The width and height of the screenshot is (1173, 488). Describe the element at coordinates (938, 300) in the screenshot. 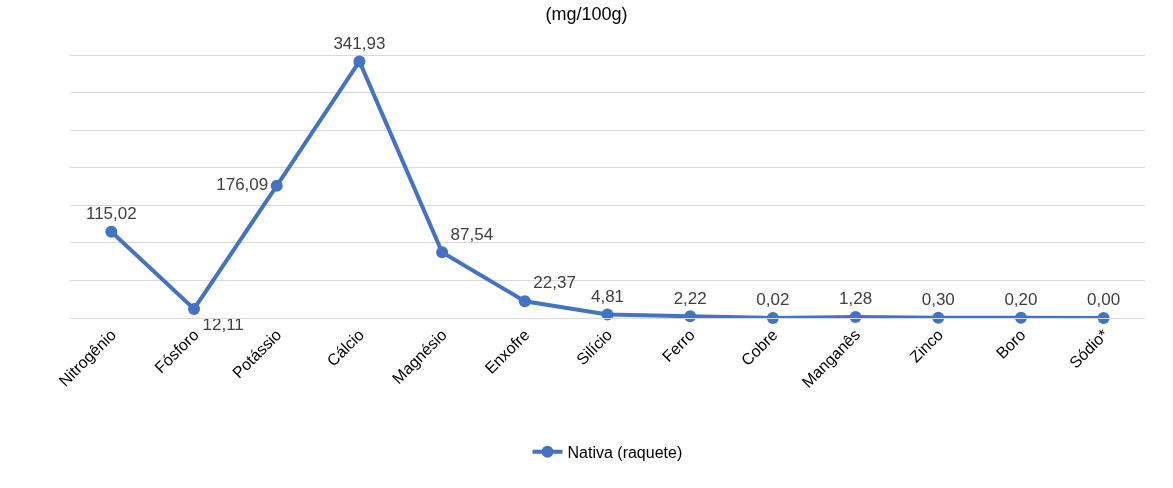

I see `data-label: 0,30` at that location.